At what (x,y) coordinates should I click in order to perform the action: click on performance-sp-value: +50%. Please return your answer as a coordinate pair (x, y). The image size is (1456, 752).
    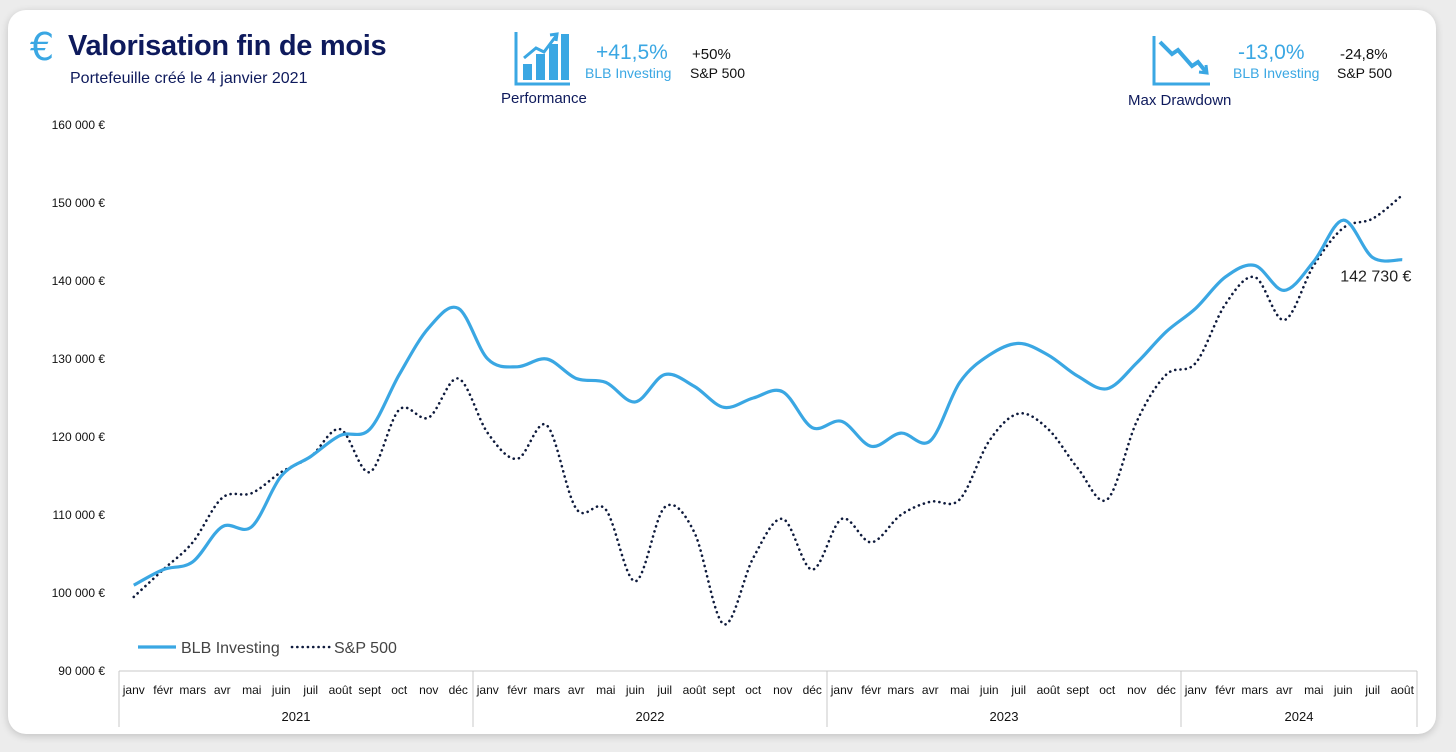
    Looking at the image, I should click on (711, 54).